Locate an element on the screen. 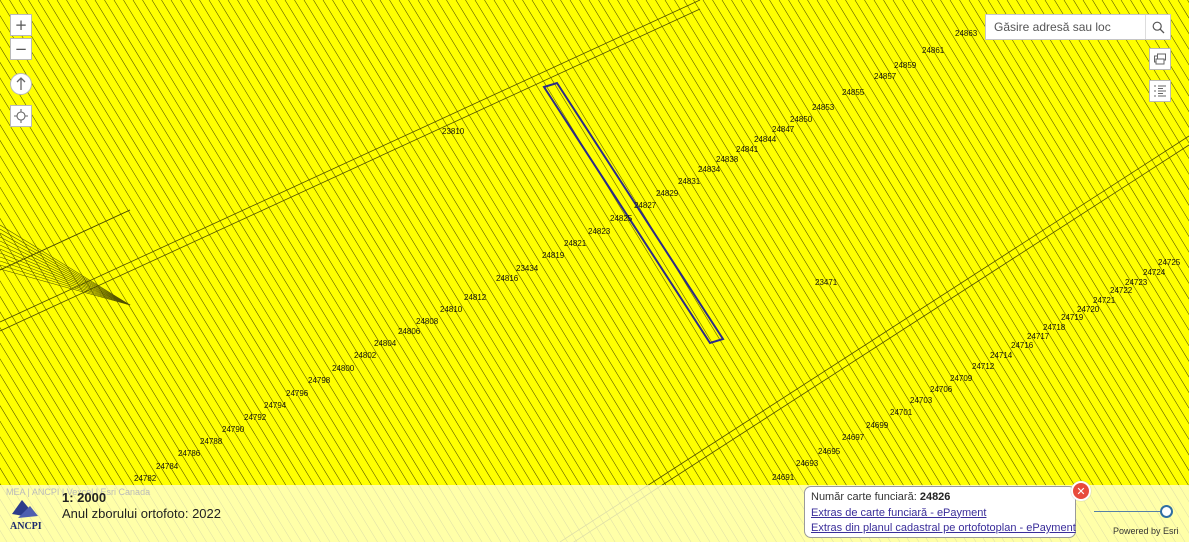  parcel-label: 23810 is located at coordinates (453, 131).